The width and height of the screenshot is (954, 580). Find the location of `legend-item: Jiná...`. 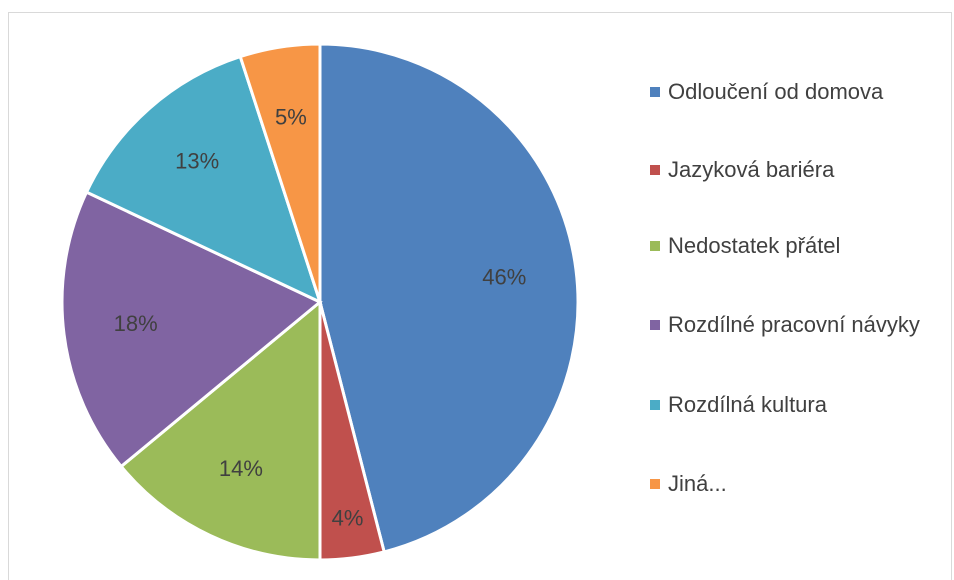

legend-item: Jiná... is located at coordinates (800, 484).